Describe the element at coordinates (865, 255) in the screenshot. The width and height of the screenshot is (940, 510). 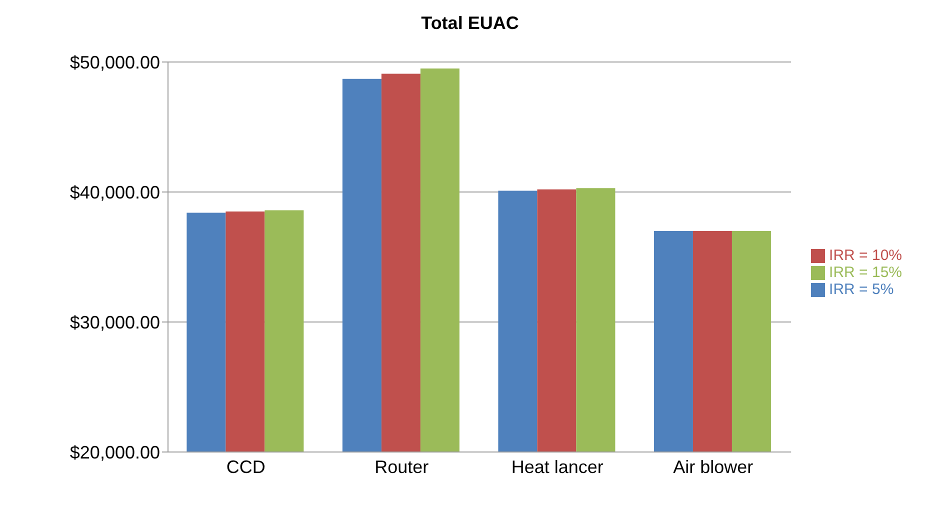
I see `legend-label: IRR = 10%` at that location.